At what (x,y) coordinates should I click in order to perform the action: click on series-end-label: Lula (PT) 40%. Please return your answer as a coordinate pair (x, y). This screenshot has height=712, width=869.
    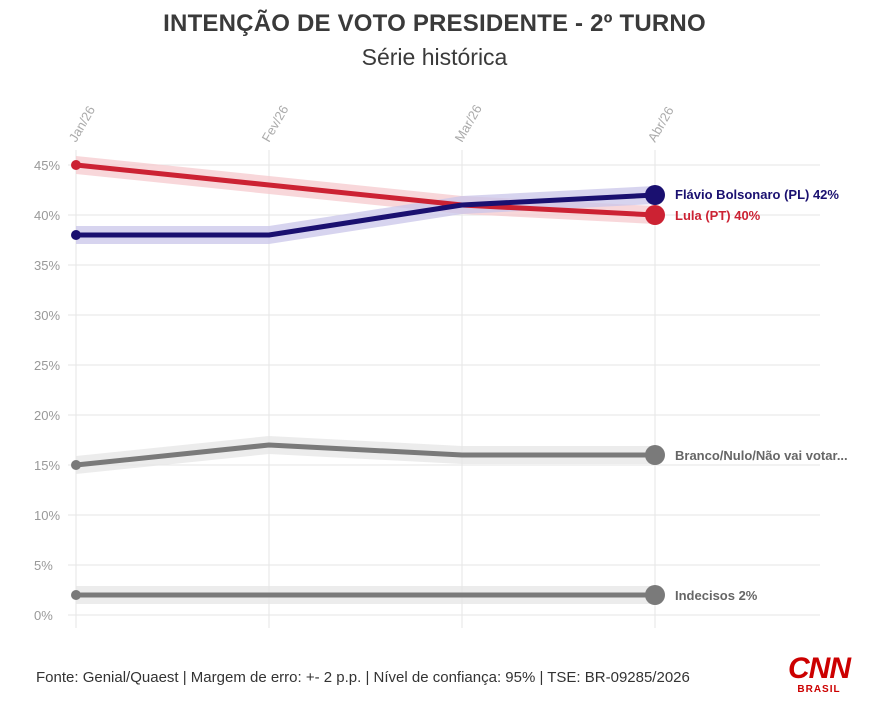
    Looking at the image, I should click on (718, 215).